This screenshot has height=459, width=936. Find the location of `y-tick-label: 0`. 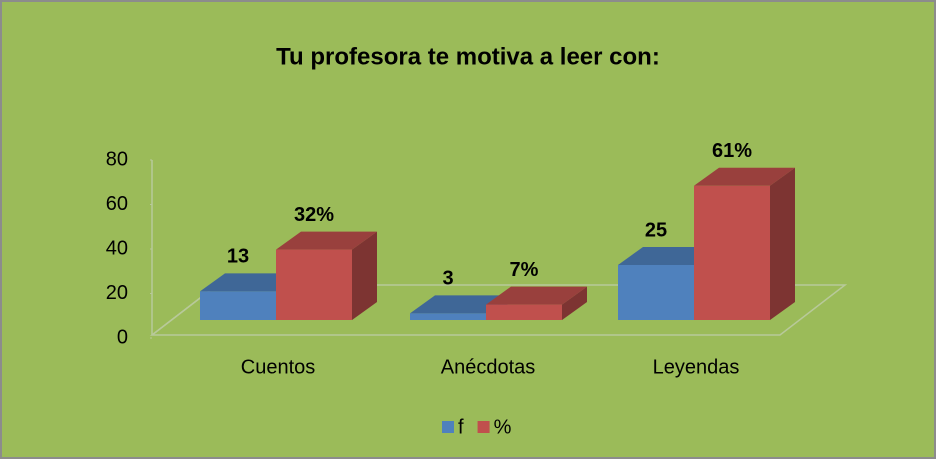

y-tick-label: 0 is located at coordinates (122, 337).